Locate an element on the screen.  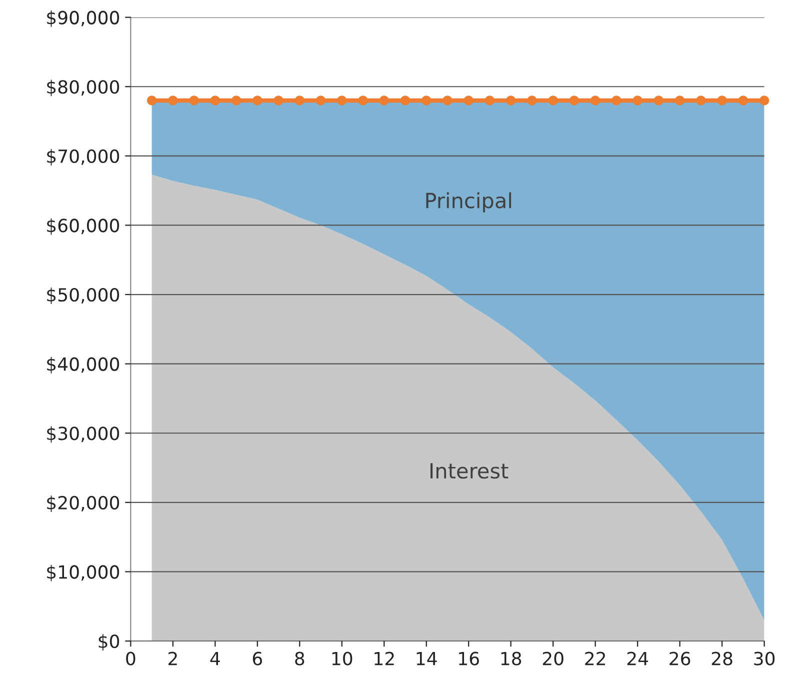
y-tick-label: $80,000 is located at coordinates (83, 88).